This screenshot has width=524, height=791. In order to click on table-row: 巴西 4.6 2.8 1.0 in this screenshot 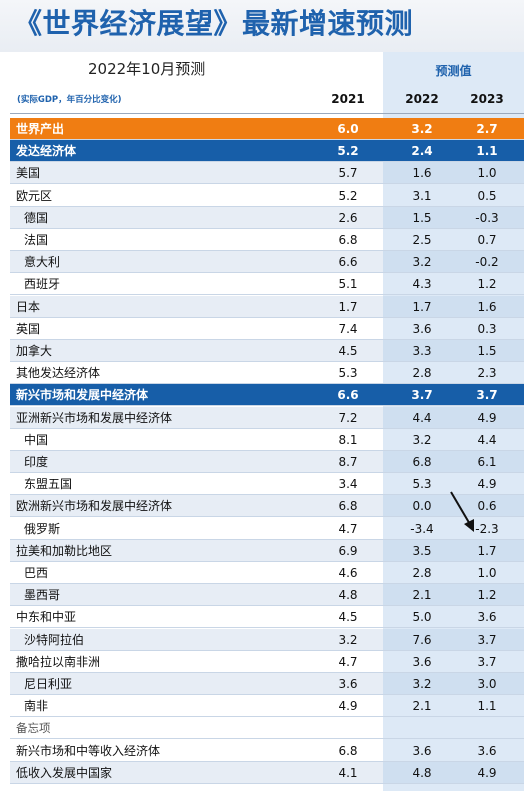, I will do `click(267, 573)`.